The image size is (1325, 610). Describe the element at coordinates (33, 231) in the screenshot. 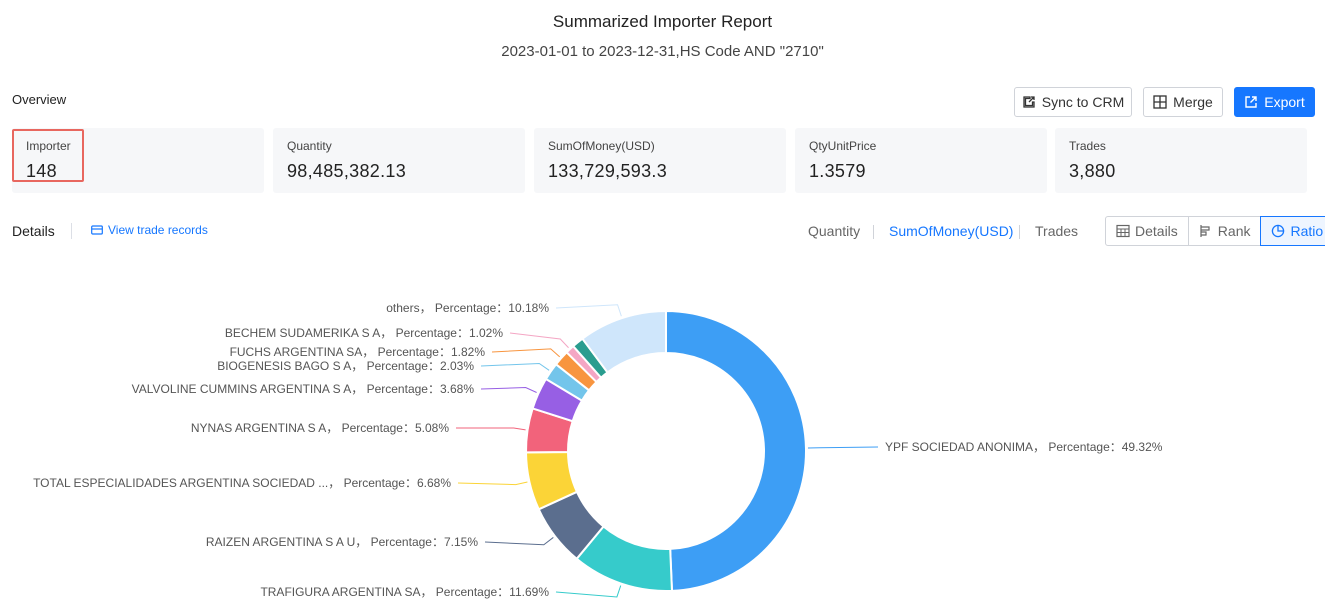

I see `details-label: Details` at that location.